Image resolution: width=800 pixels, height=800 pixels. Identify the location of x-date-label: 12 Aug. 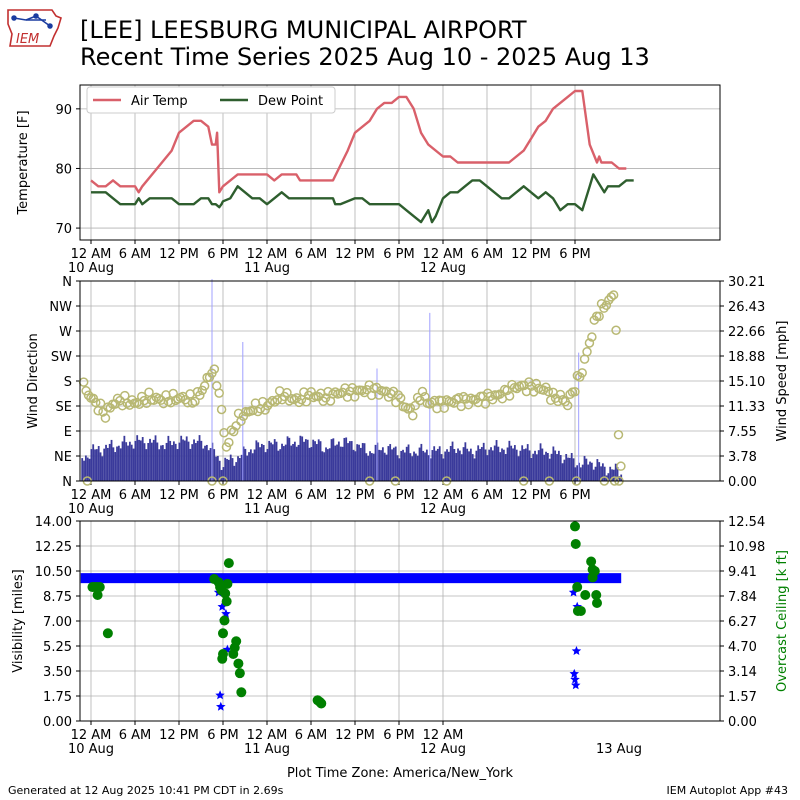
(443, 268).